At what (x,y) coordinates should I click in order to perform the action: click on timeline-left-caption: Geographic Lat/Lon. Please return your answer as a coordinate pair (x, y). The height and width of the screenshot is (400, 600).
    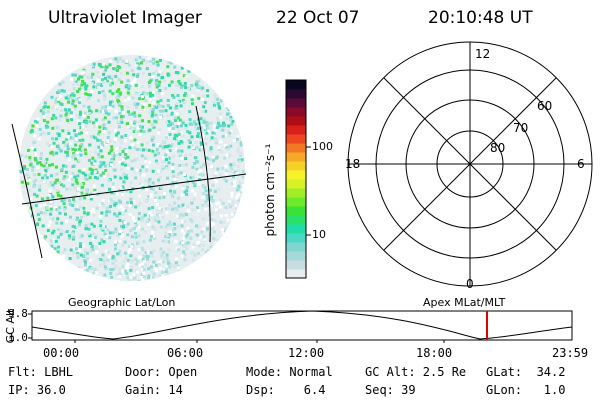
    Looking at the image, I should click on (122, 302).